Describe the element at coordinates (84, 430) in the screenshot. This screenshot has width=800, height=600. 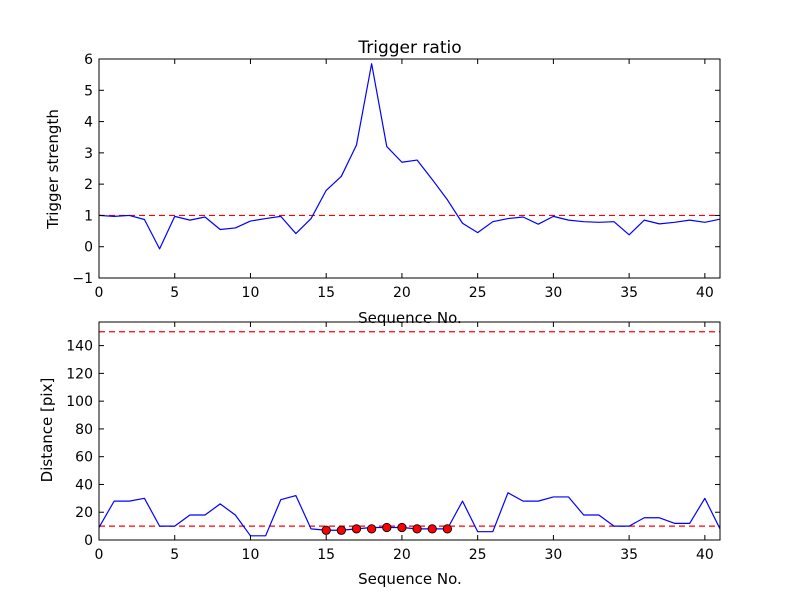
I see `y-tick-label: 80` at that location.